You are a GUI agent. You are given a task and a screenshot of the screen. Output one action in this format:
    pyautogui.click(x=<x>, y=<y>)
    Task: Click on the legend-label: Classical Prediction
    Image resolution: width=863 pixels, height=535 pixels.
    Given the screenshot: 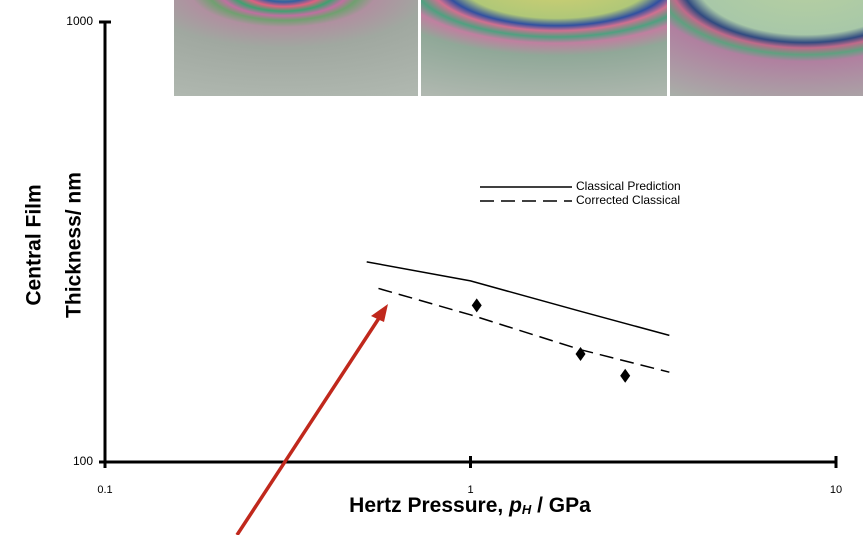 What is the action you would take?
    pyautogui.click(x=628, y=186)
    